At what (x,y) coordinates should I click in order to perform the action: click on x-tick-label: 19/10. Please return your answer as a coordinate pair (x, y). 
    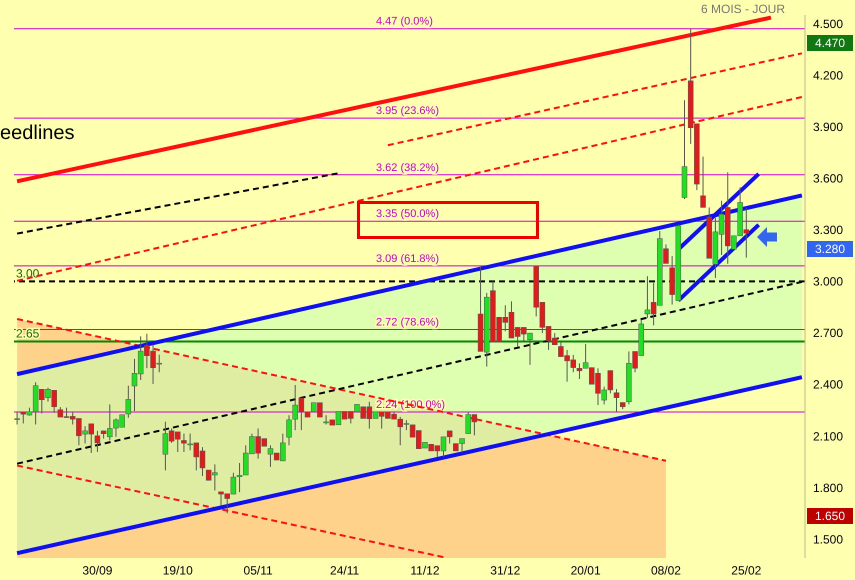
    Looking at the image, I should click on (178, 571).